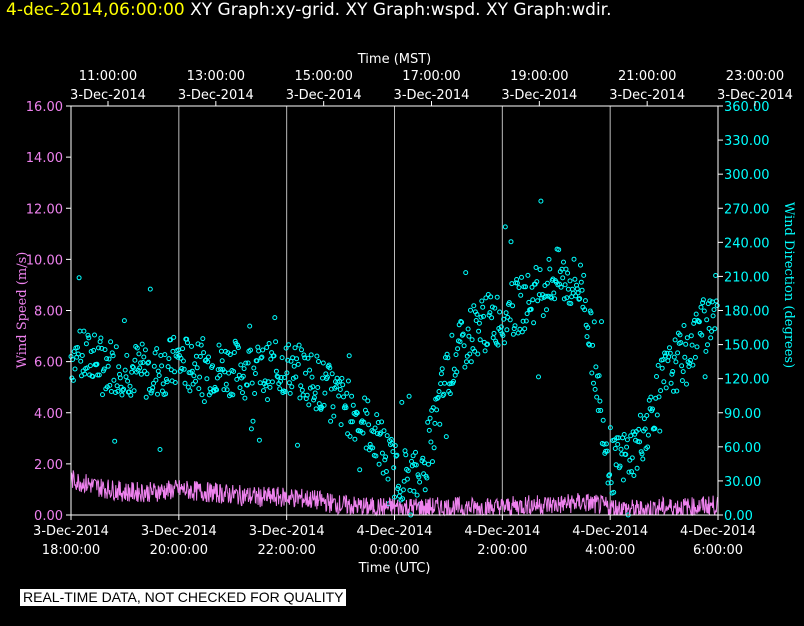 Image resolution: width=804 pixels, height=626 pixels. I want to click on bottom-tick-date: 3-Dec-2014, so click(287, 531).